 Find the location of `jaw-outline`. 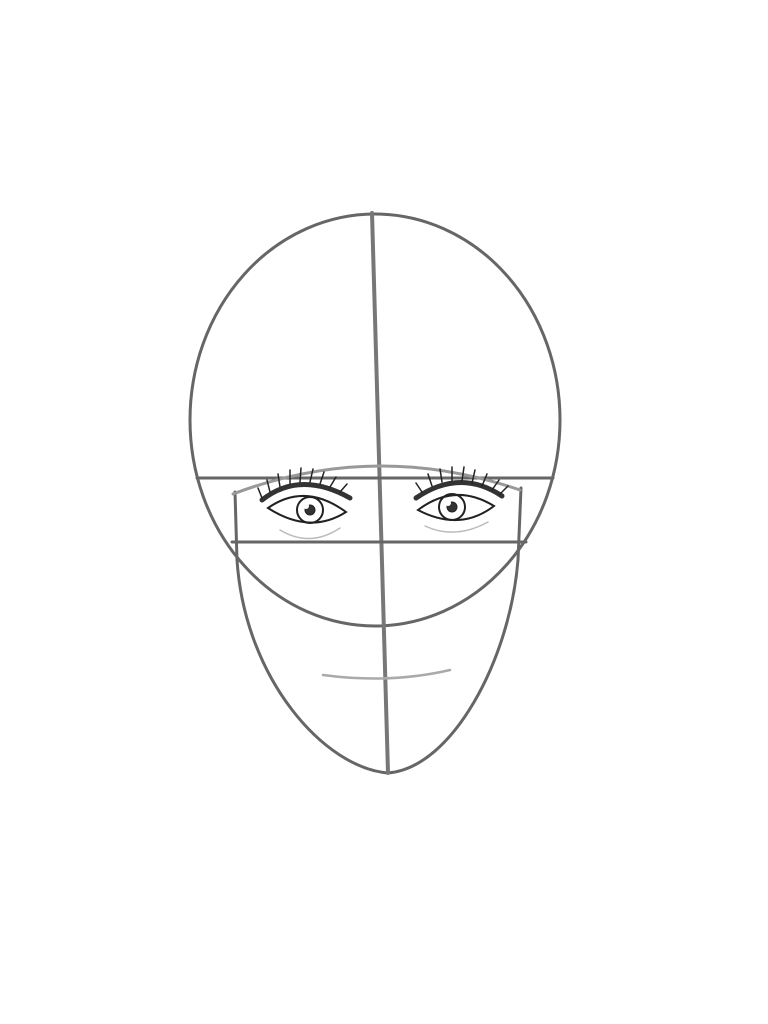

jaw-outline is located at coordinates (378, 630).